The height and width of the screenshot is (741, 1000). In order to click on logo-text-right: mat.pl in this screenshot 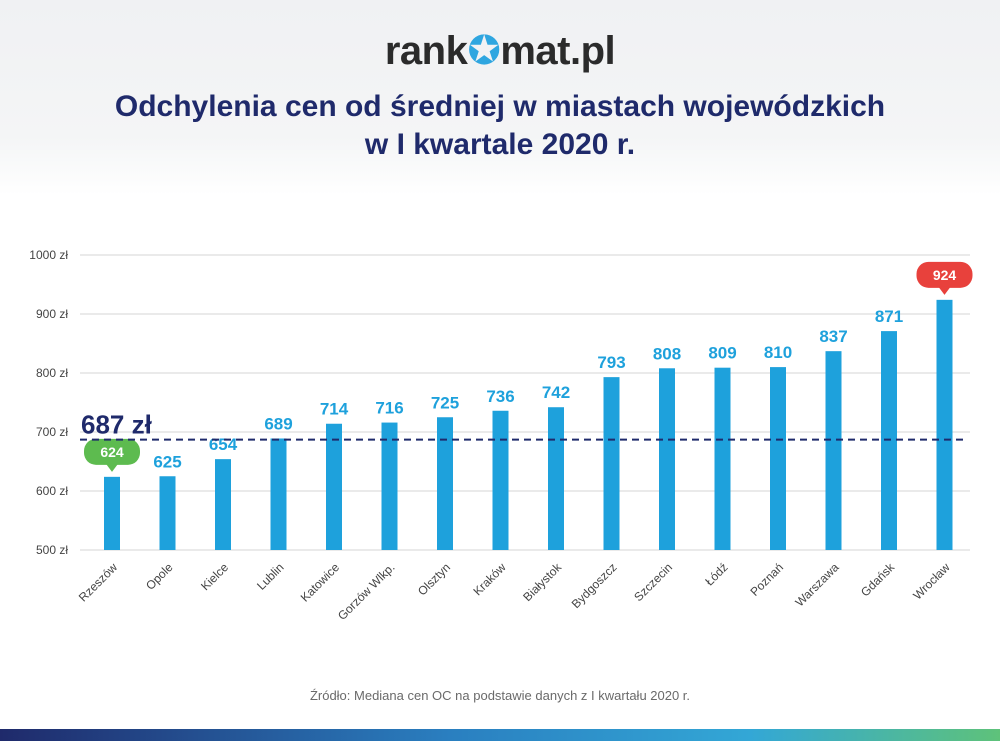, I will do `click(558, 51)`.